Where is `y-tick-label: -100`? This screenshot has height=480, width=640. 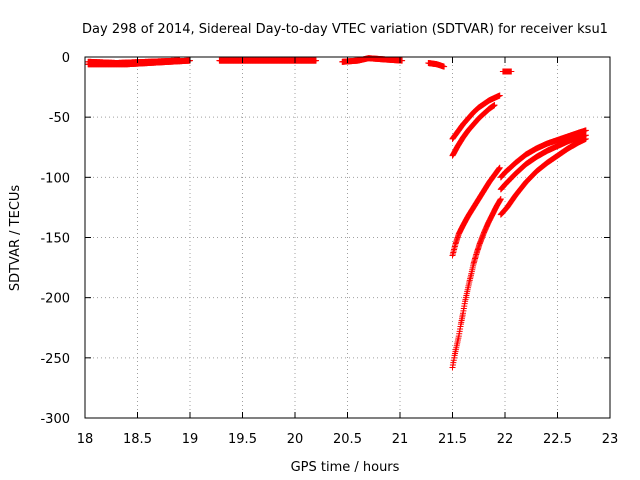
y-tick-label: -100 is located at coordinates (55, 178).